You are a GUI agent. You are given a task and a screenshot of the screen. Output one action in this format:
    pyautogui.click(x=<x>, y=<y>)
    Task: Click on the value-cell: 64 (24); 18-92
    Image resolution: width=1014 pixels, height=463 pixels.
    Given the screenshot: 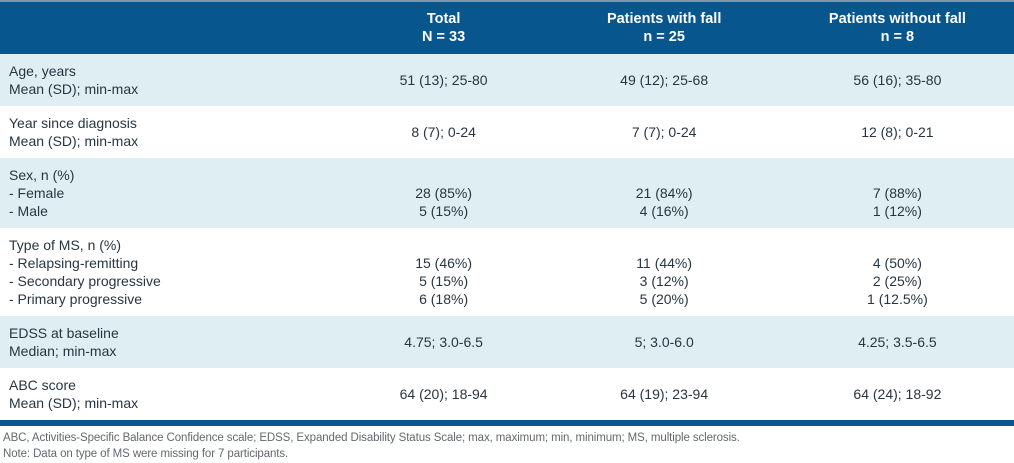 What is the action you would take?
    pyautogui.click(x=897, y=394)
    